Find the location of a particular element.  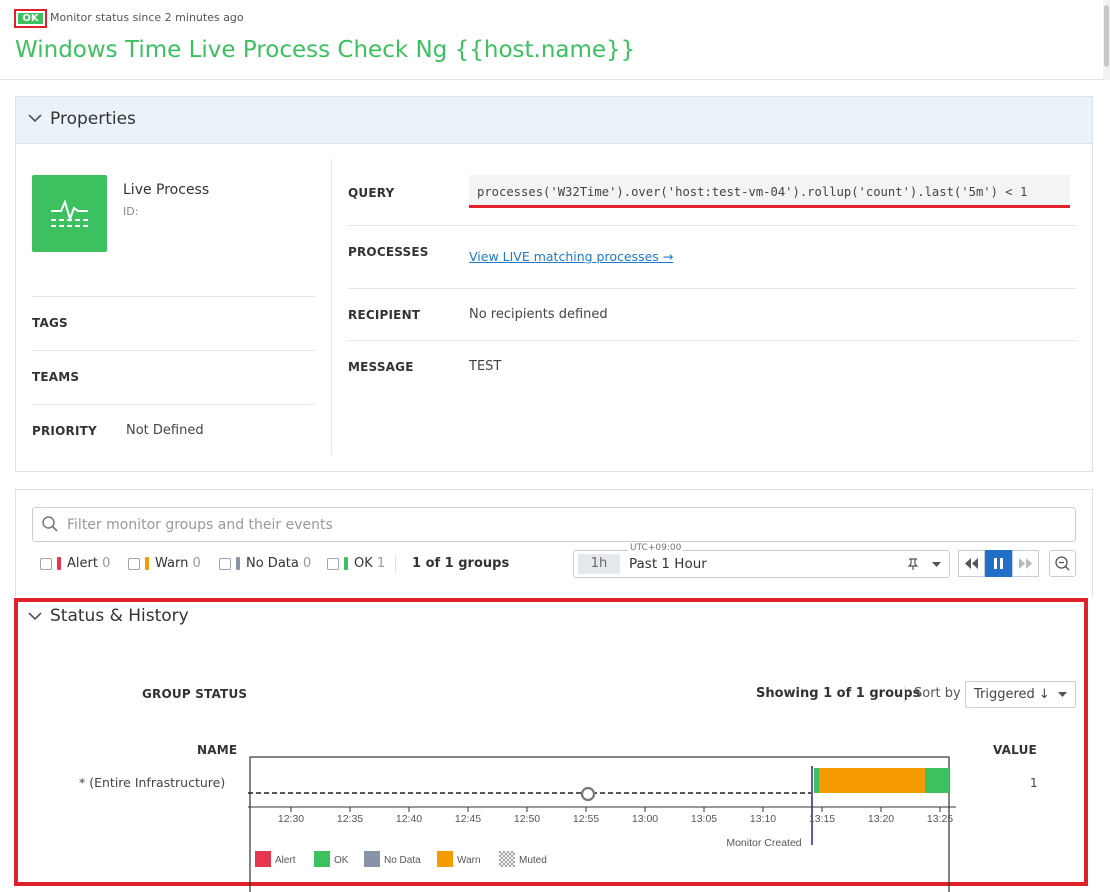

monitor-header is located at coordinates (555, 40).